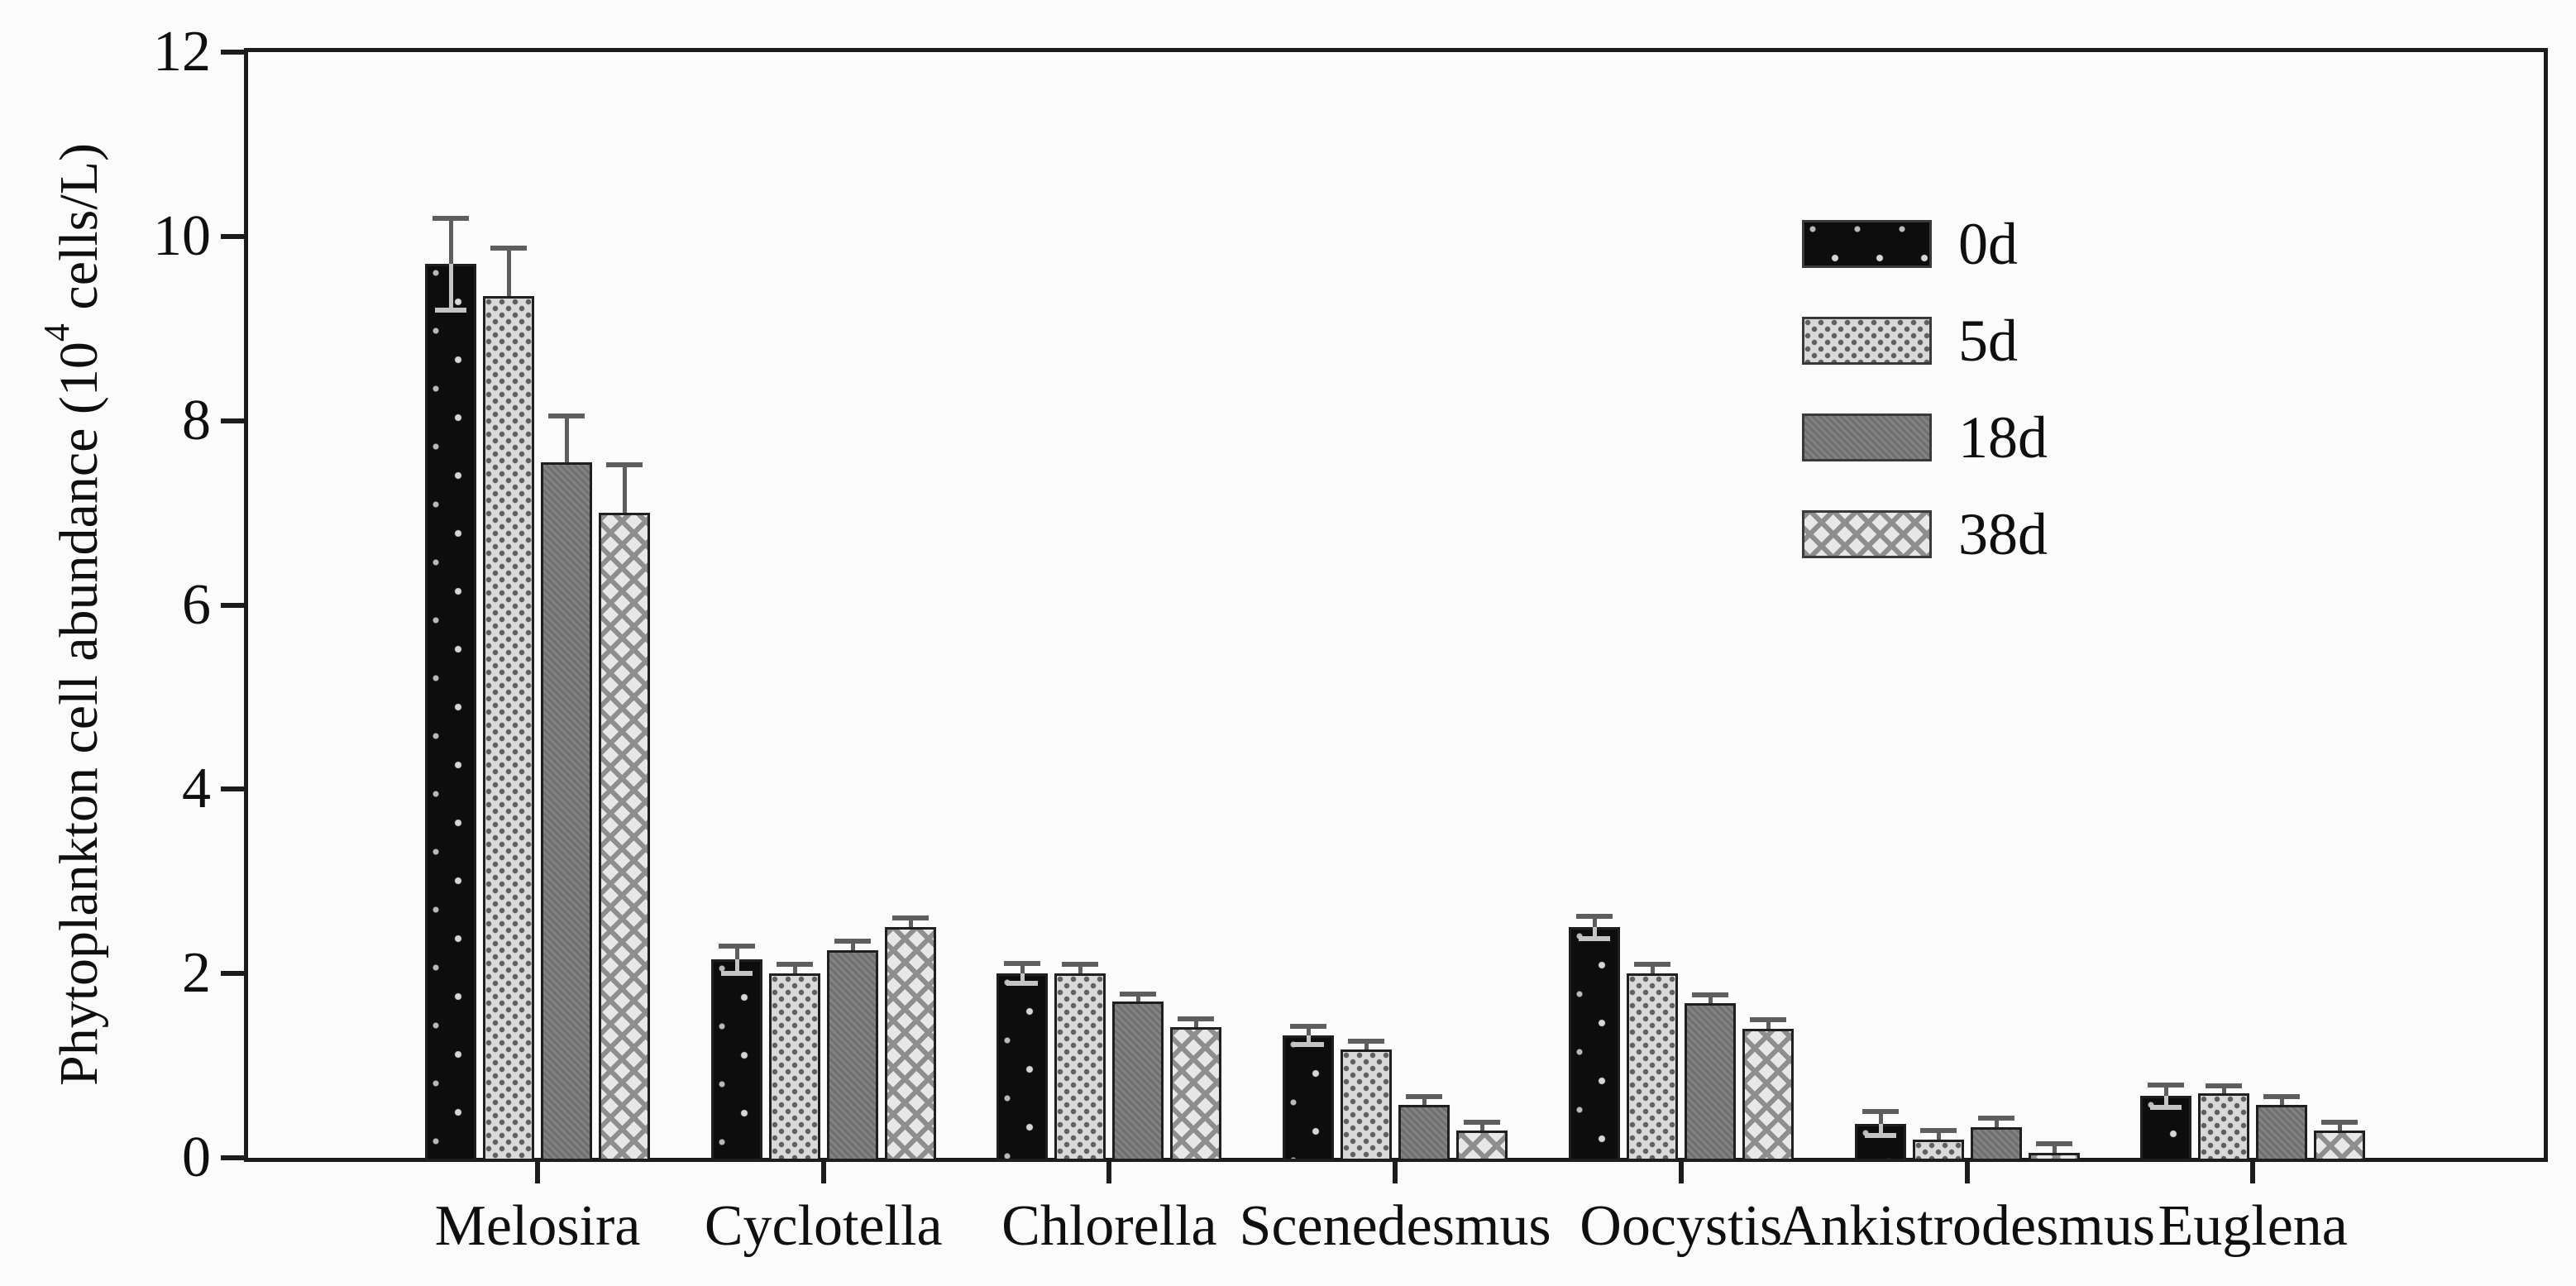  What do you see at coordinates (1138, 1081) in the screenshot?
I see `bar-chlorella-18d` at bounding box center [1138, 1081].